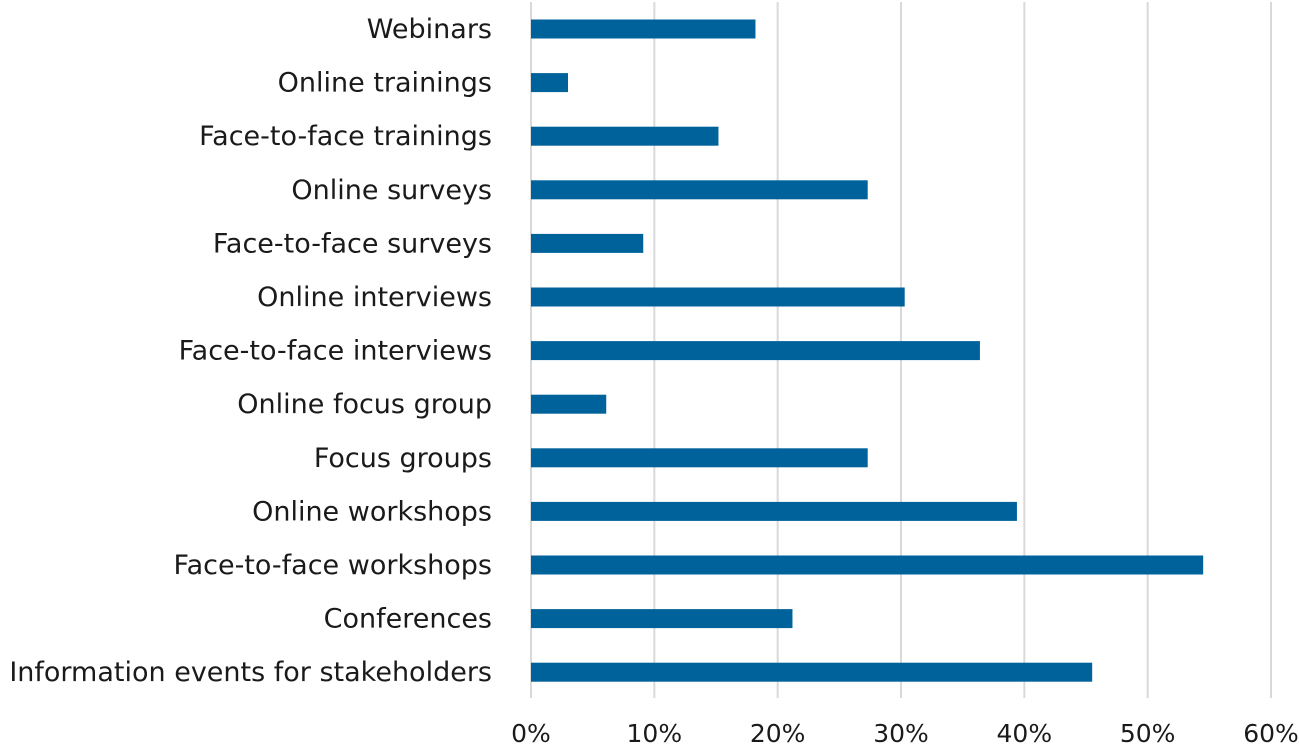 The image size is (1299, 750). What do you see at coordinates (391, 190) in the screenshot?
I see `category-label: Online surveys` at bounding box center [391, 190].